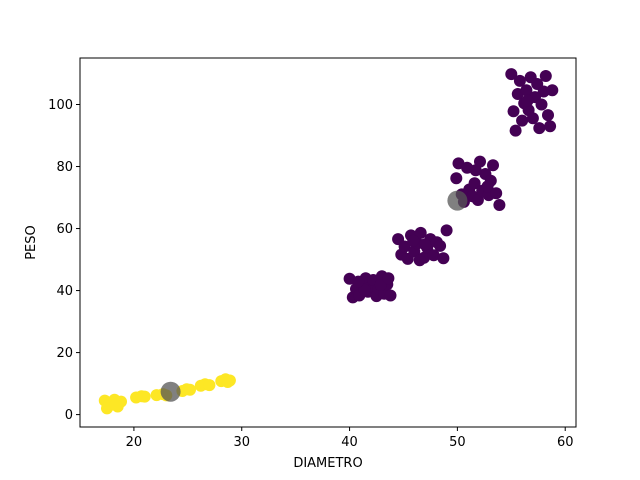 This screenshot has height=480, width=640. Describe the element at coordinates (349, 442) in the screenshot. I see `x-tick-label: 40` at that location.